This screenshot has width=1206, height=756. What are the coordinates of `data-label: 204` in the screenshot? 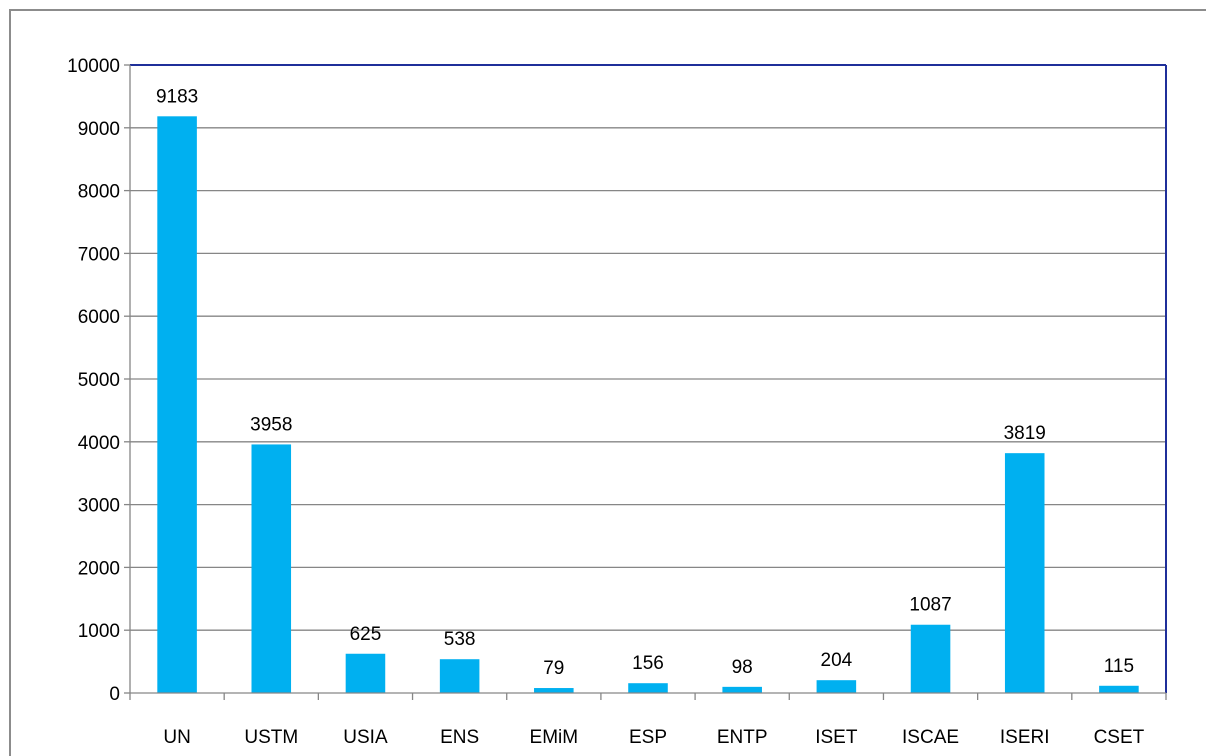 It's located at (837, 660).